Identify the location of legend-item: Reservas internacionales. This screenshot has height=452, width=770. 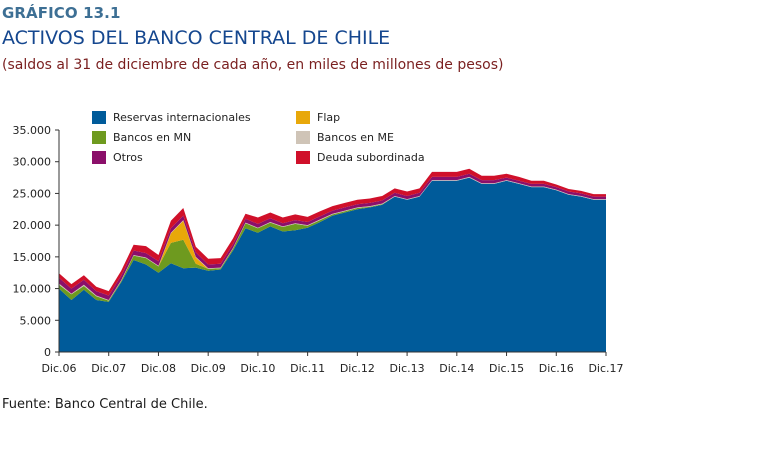
(171, 117).